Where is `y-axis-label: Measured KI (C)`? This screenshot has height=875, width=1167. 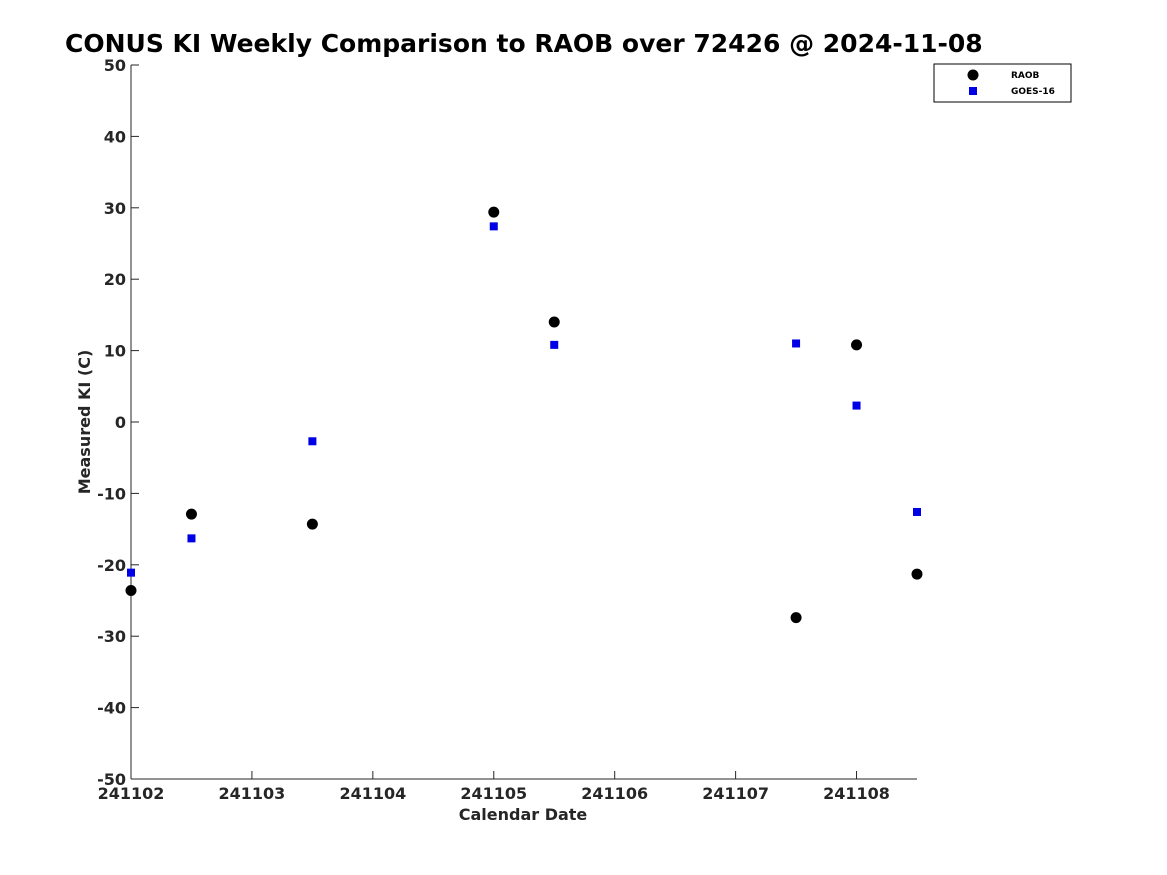 y-axis-label: Measured KI (C) is located at coordinates (84, 422).